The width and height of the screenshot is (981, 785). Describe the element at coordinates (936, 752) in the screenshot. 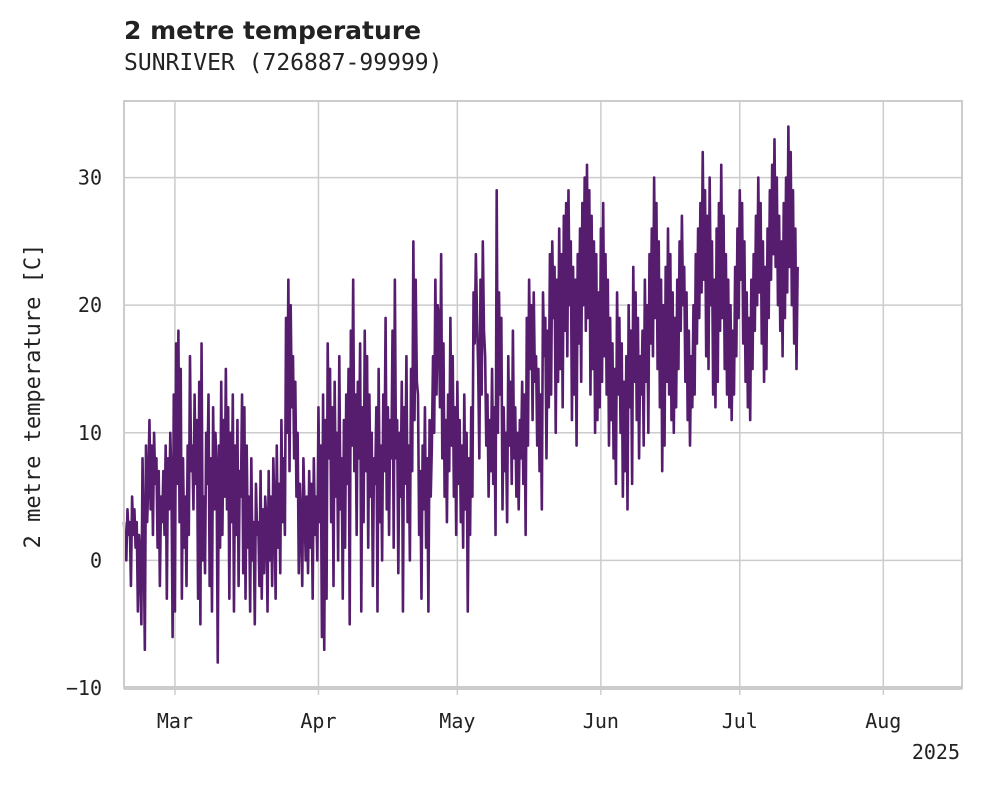

I see `year-label: 2025` at that location.